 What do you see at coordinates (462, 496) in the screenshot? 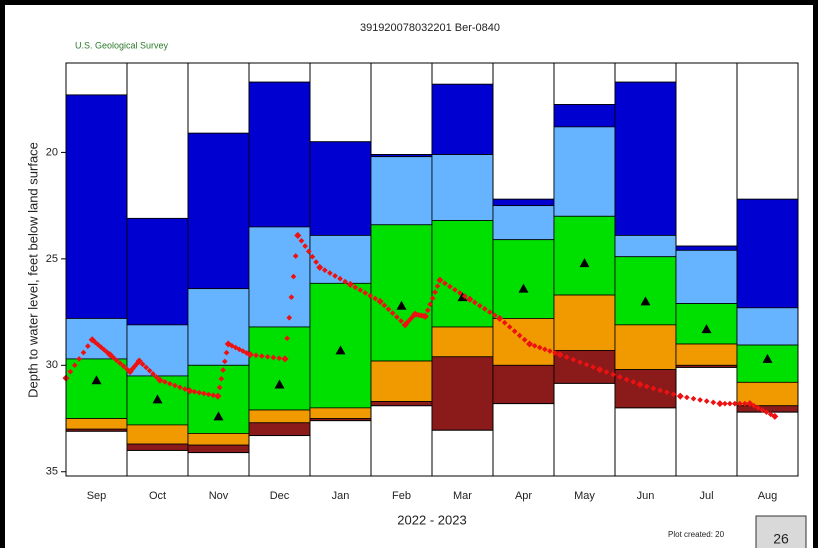
I see `x-tick-label: Mar` at bounding box center [462, 496].